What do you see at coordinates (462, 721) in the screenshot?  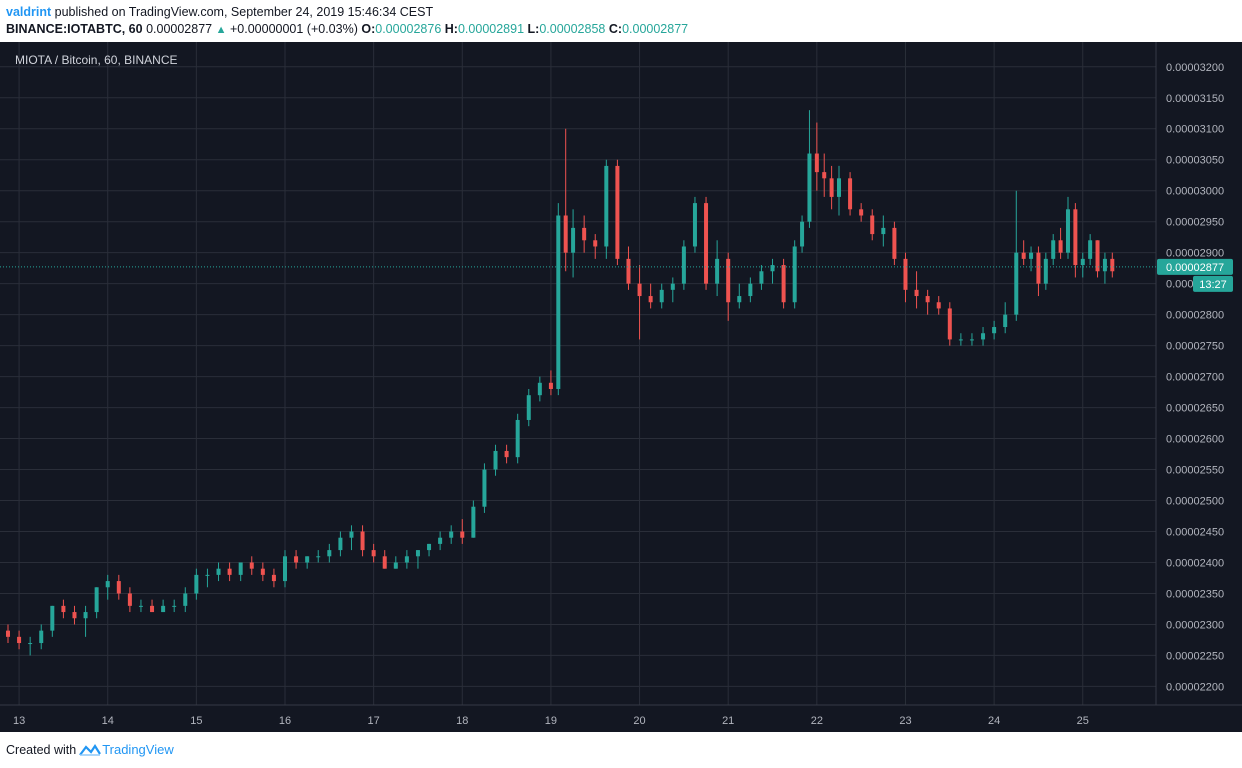 I see `x-tick-label: 18` at bounding box center [462, 721].